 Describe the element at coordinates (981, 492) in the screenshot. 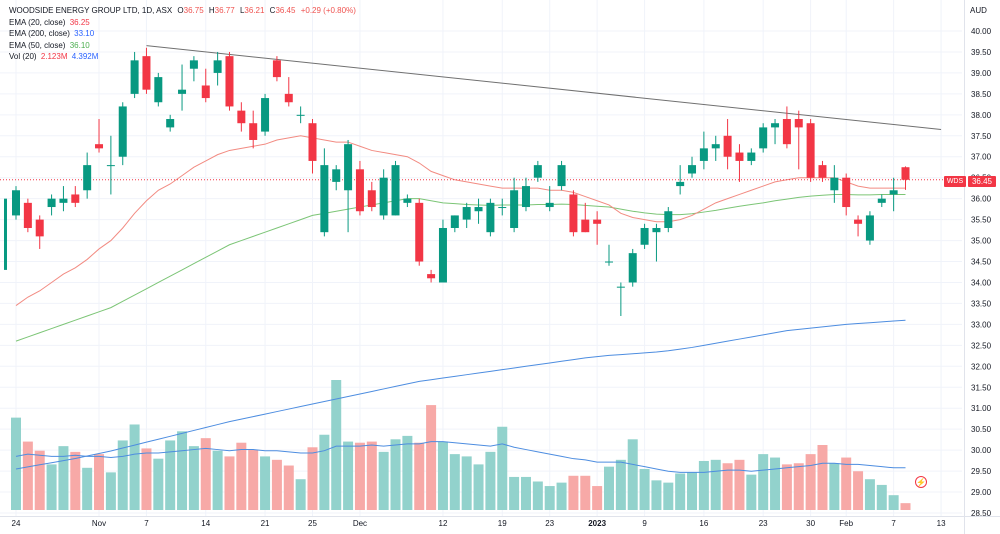

I see `price-tick-label: 29.00` at that location.